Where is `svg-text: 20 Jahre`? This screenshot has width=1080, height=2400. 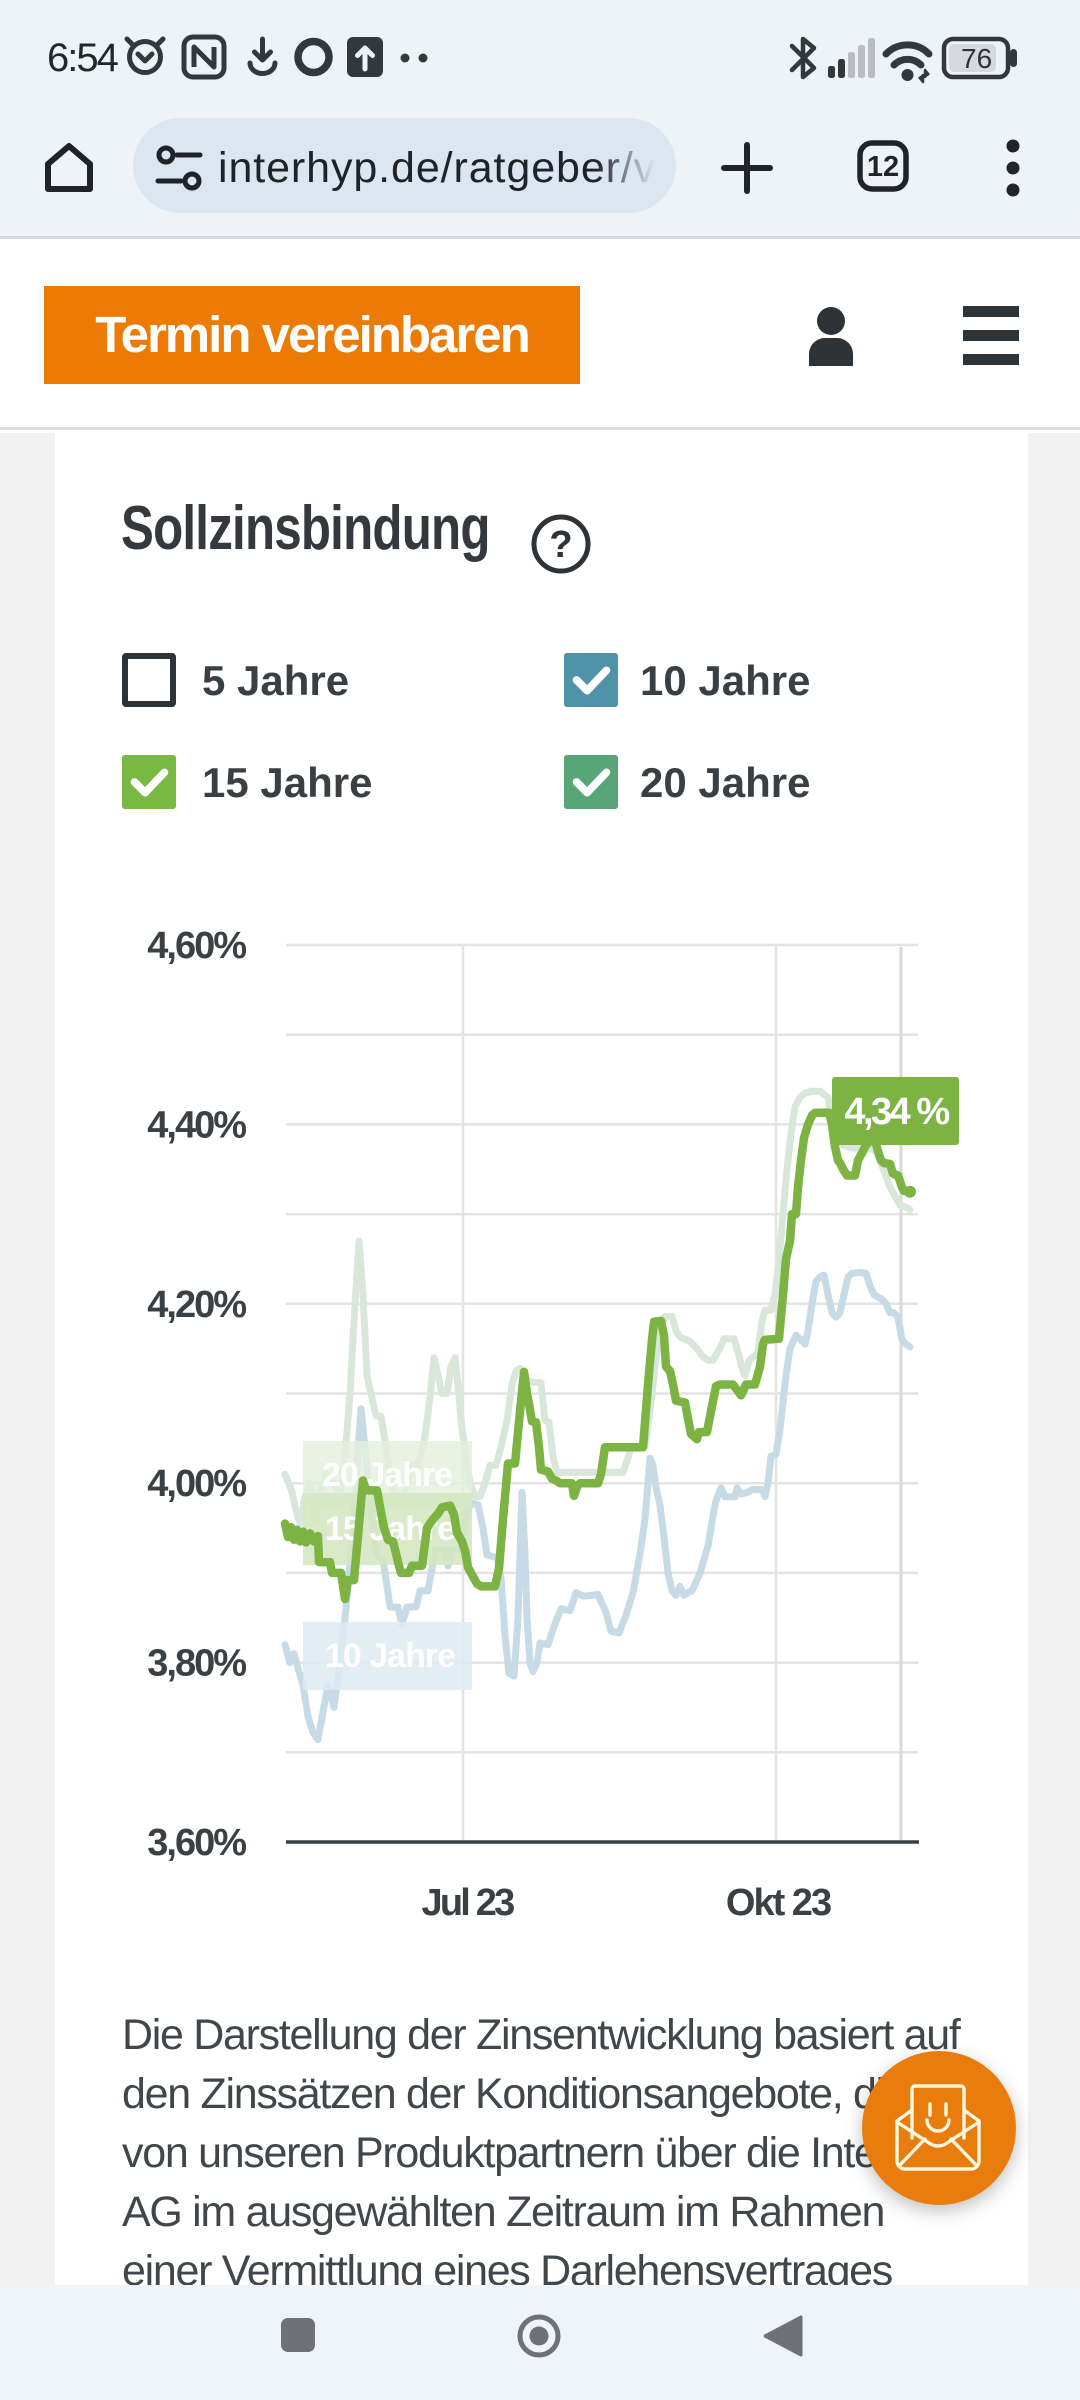 svg-text: 20 Jahre is located at coordinates (387, 1475).